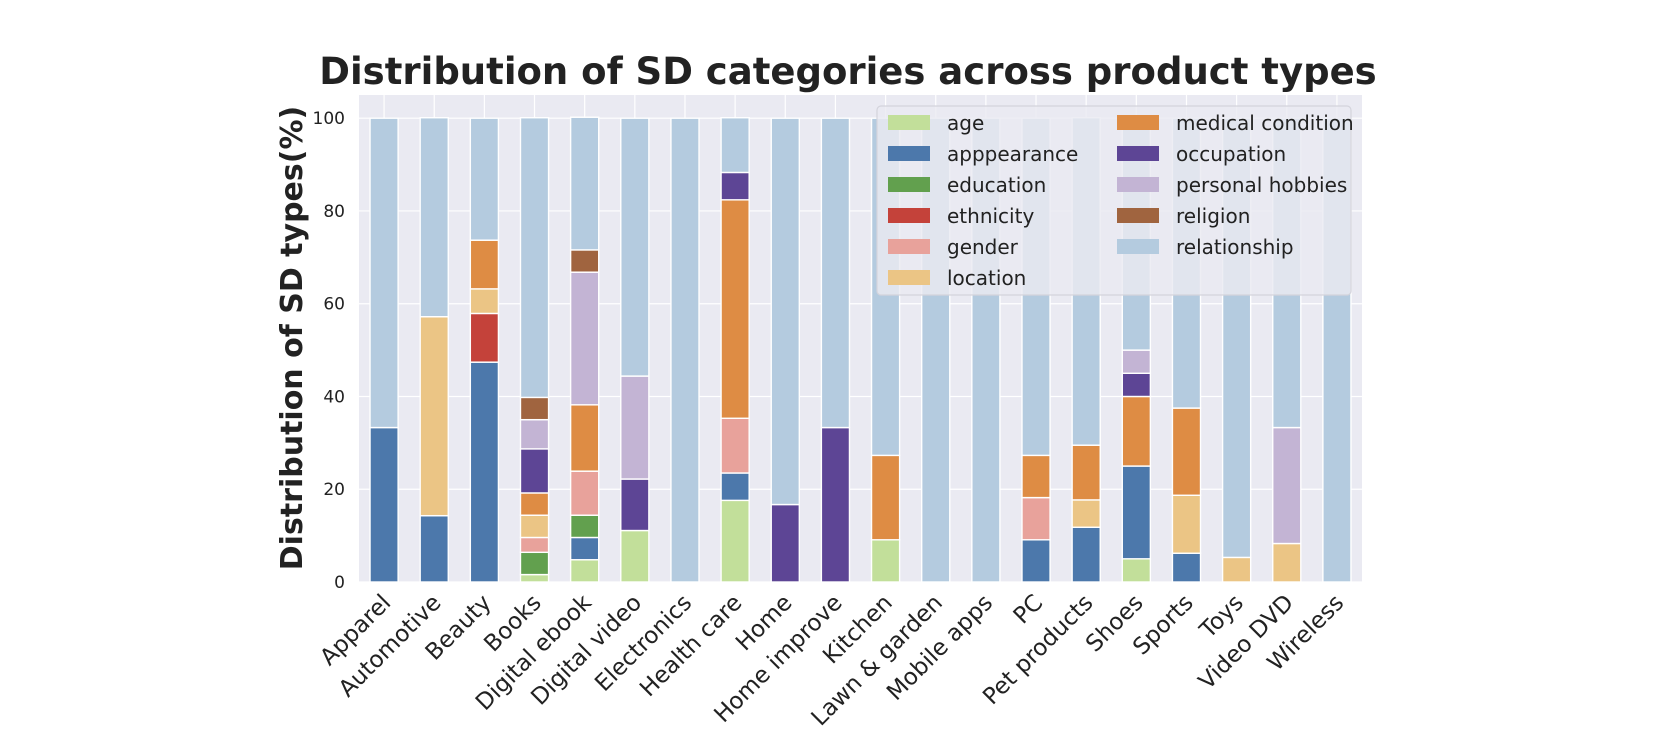  I want to click on y-tick-label: 100, so click(329, 119).